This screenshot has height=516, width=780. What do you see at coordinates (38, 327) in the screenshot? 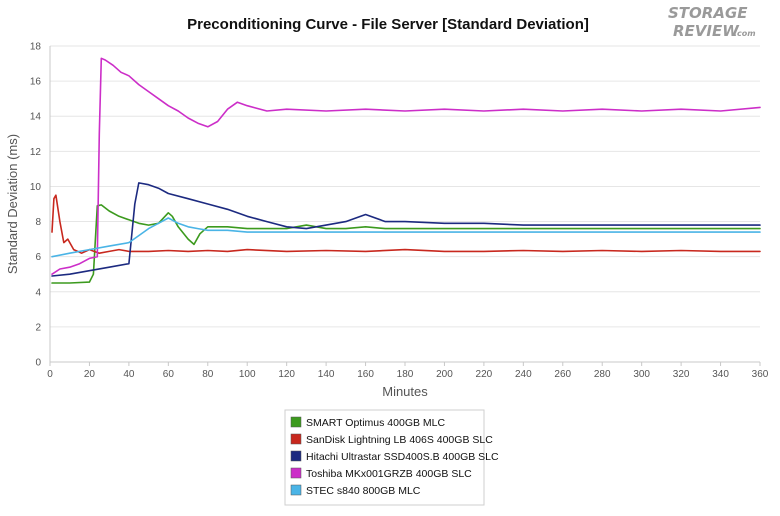
I see `y-tick-label: 2` at bounding box center [38, 327].